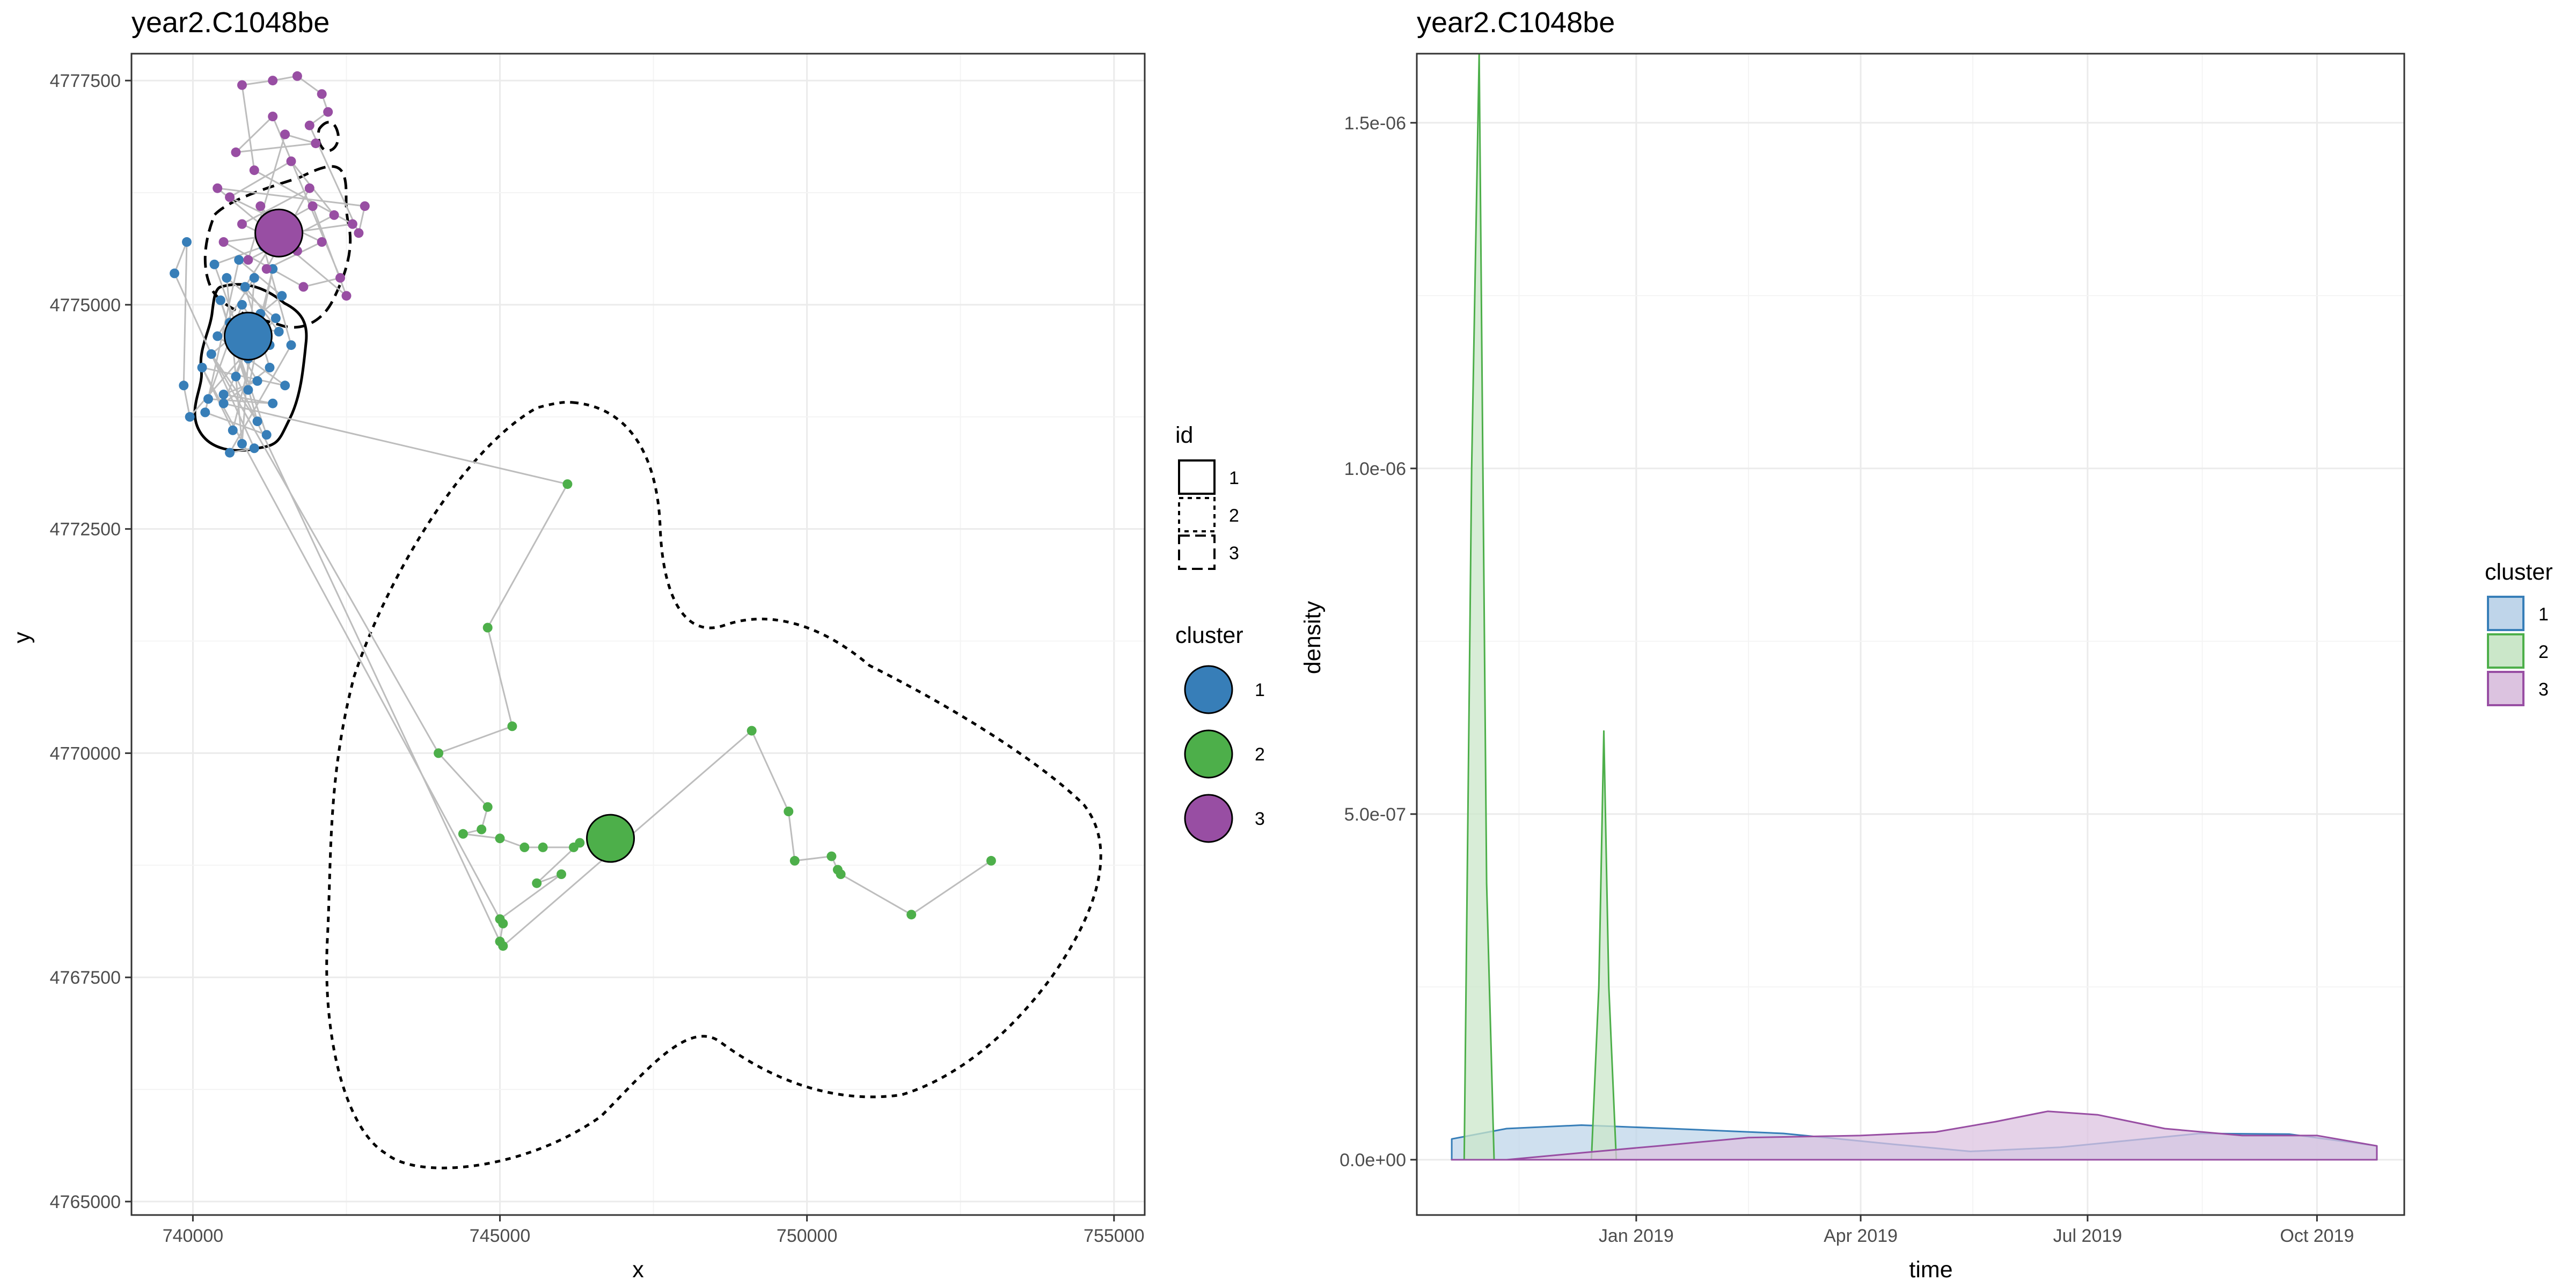  What do you see at coordinates (85, 1202) in the screenshot?
I see `y-tick-label: 4765000` at bounding box center [85, 1202].